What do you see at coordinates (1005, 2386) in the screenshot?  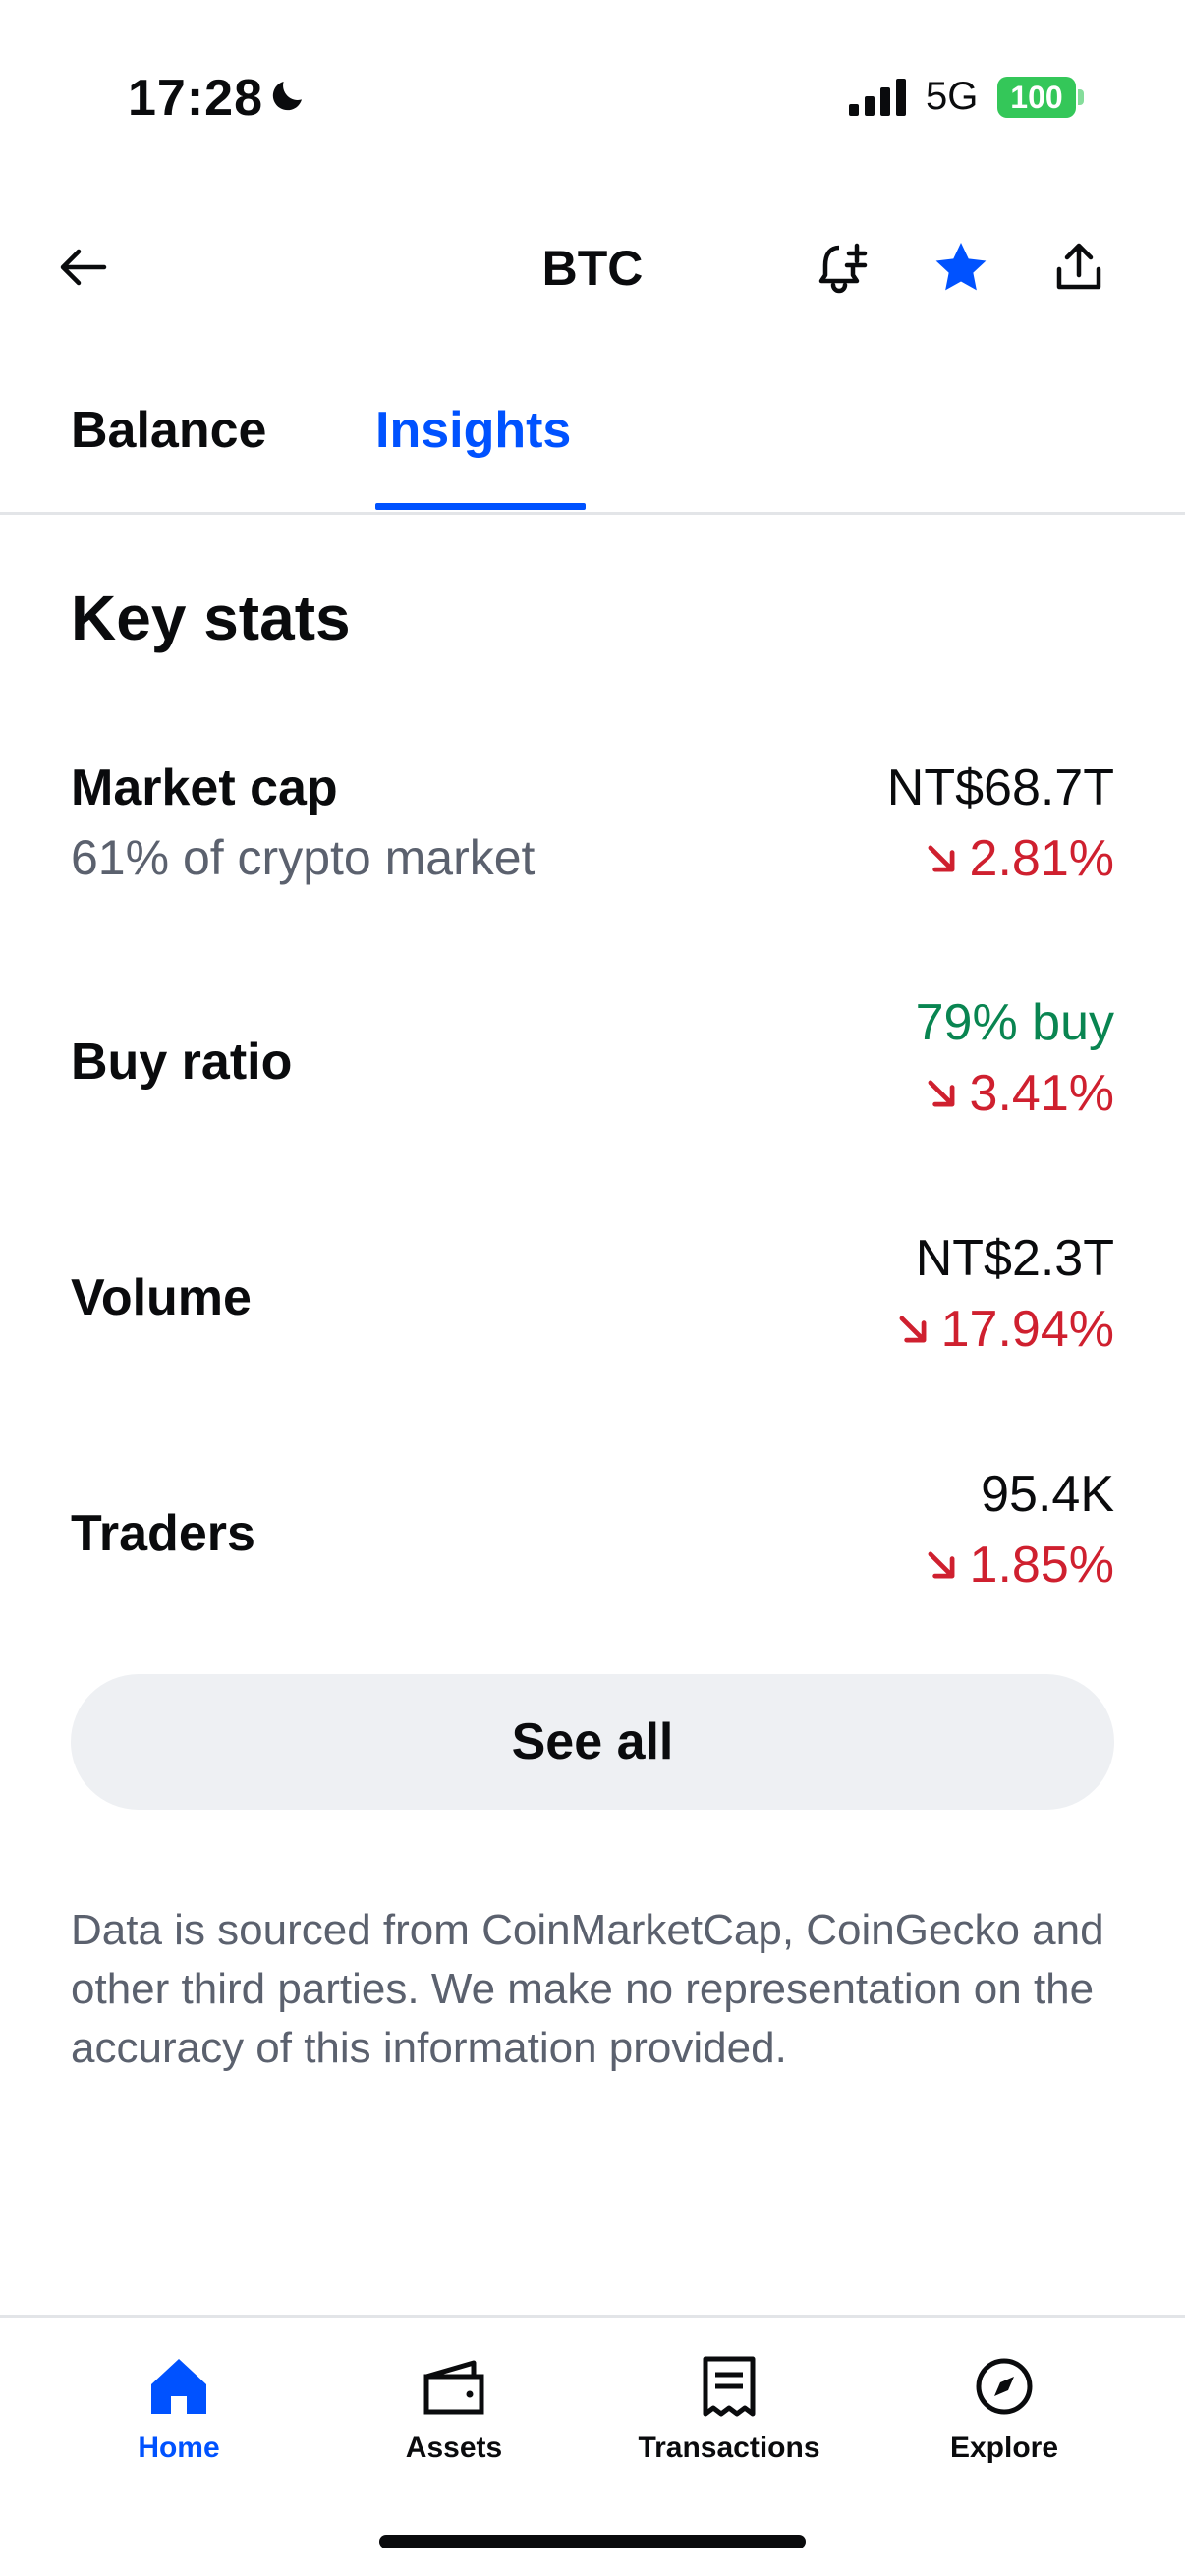 I see `compass-icon` at bounding box center [1005, 2386].